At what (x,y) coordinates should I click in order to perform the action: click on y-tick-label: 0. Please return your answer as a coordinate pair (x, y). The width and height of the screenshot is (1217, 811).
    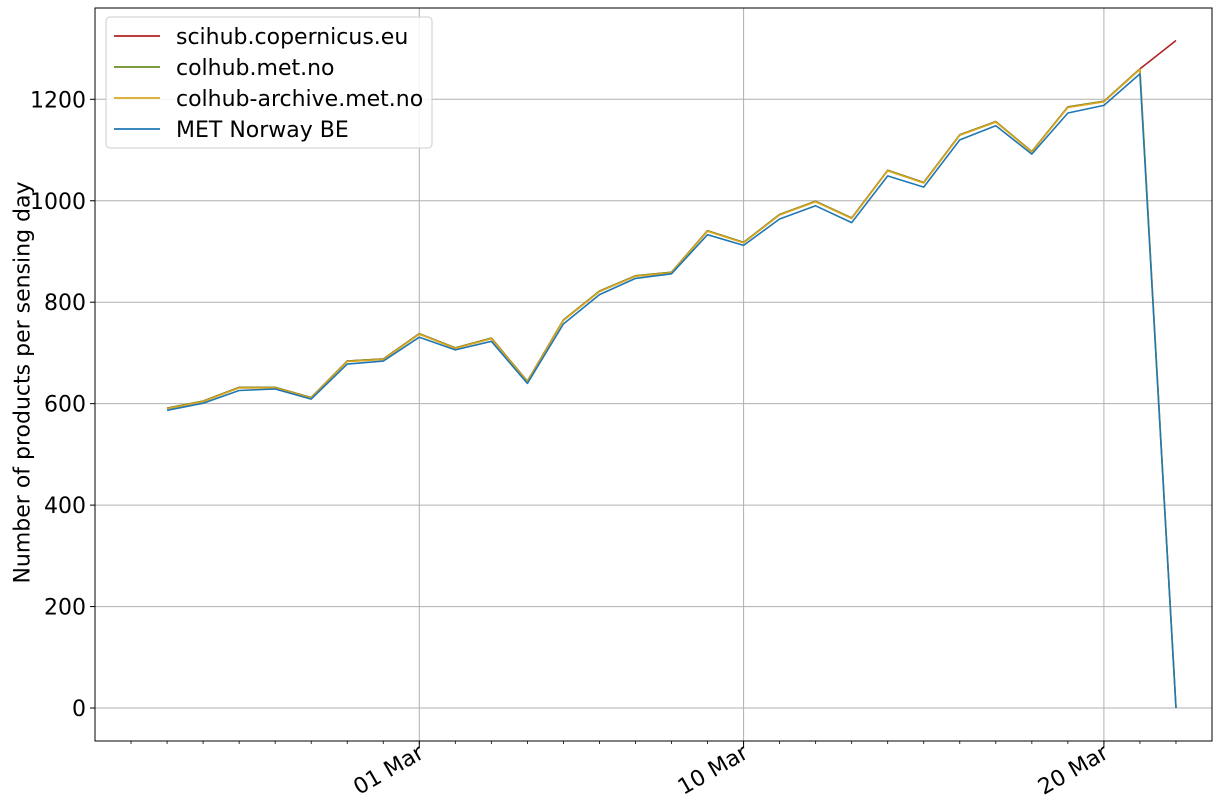
    Looking at the image, I should click on (79, 709).